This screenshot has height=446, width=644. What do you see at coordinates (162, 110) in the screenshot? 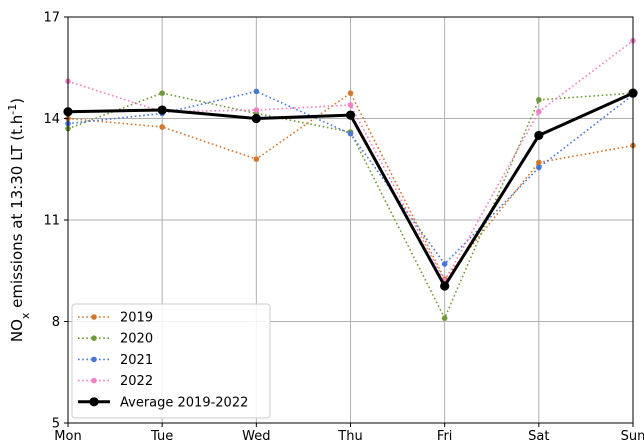
I see `point-average-2019-2022-tue` at bounding box center [162, 110].